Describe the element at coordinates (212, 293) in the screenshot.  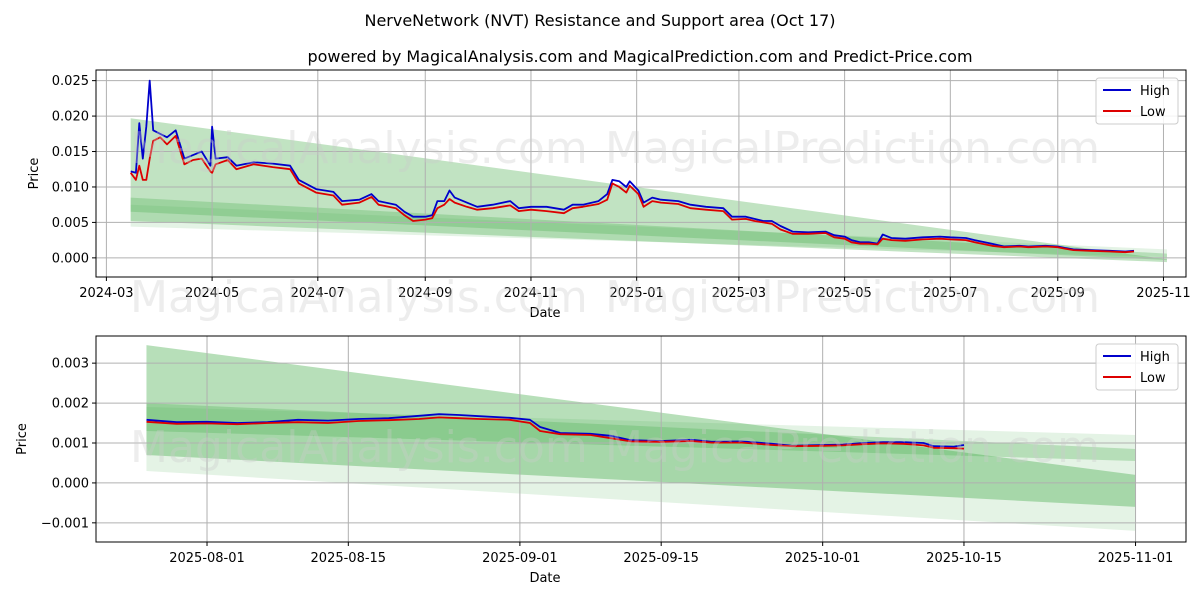
I see `x-tick-label: 2024-05` at that location.